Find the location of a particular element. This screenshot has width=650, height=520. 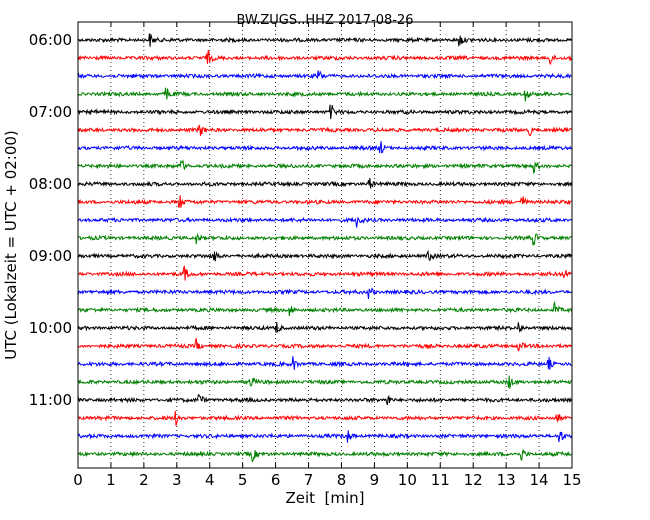

x-tick-label: 12 is located at coordinates (473, 480).